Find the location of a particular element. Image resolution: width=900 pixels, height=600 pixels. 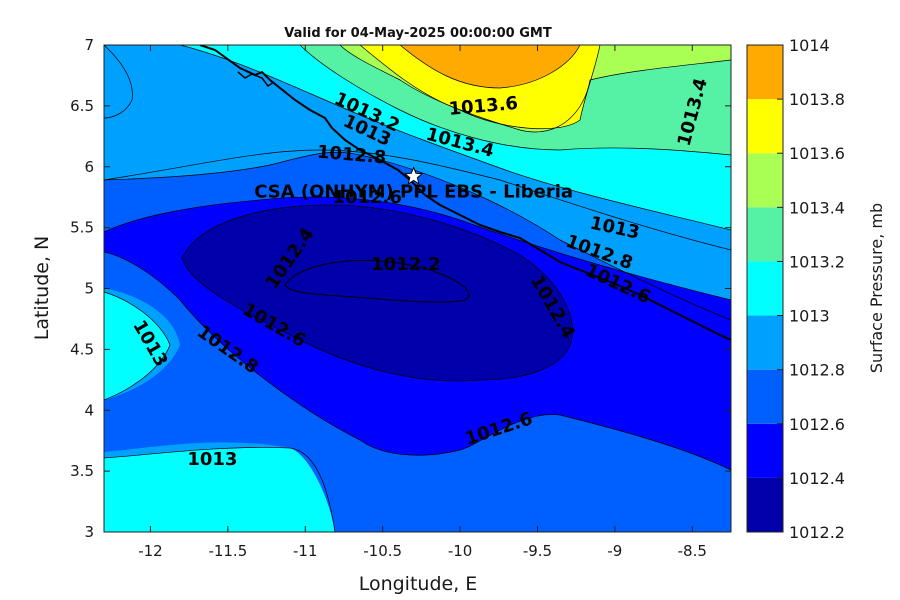

contour-label: 1012.6 is located at coordinates (366, 197).